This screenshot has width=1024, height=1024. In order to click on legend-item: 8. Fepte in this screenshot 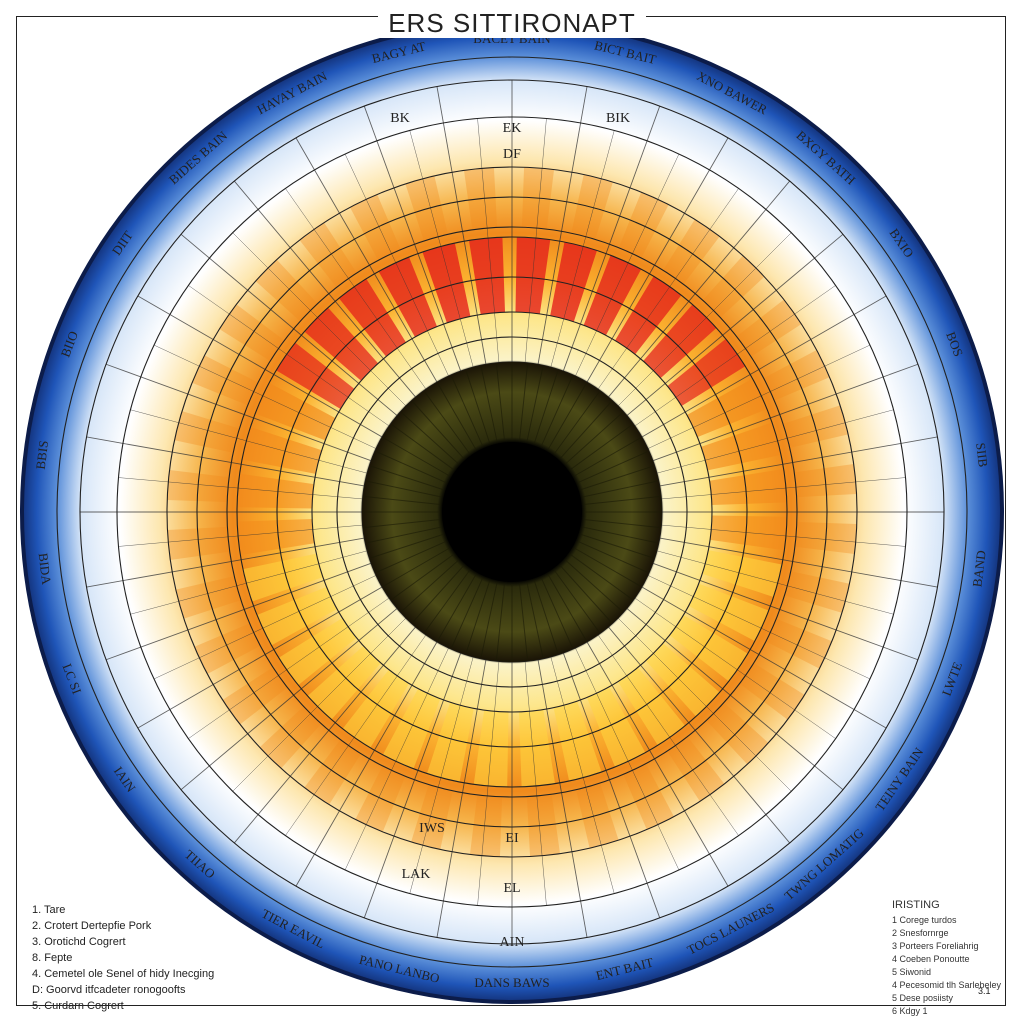, I will do `click(52, 958)`.